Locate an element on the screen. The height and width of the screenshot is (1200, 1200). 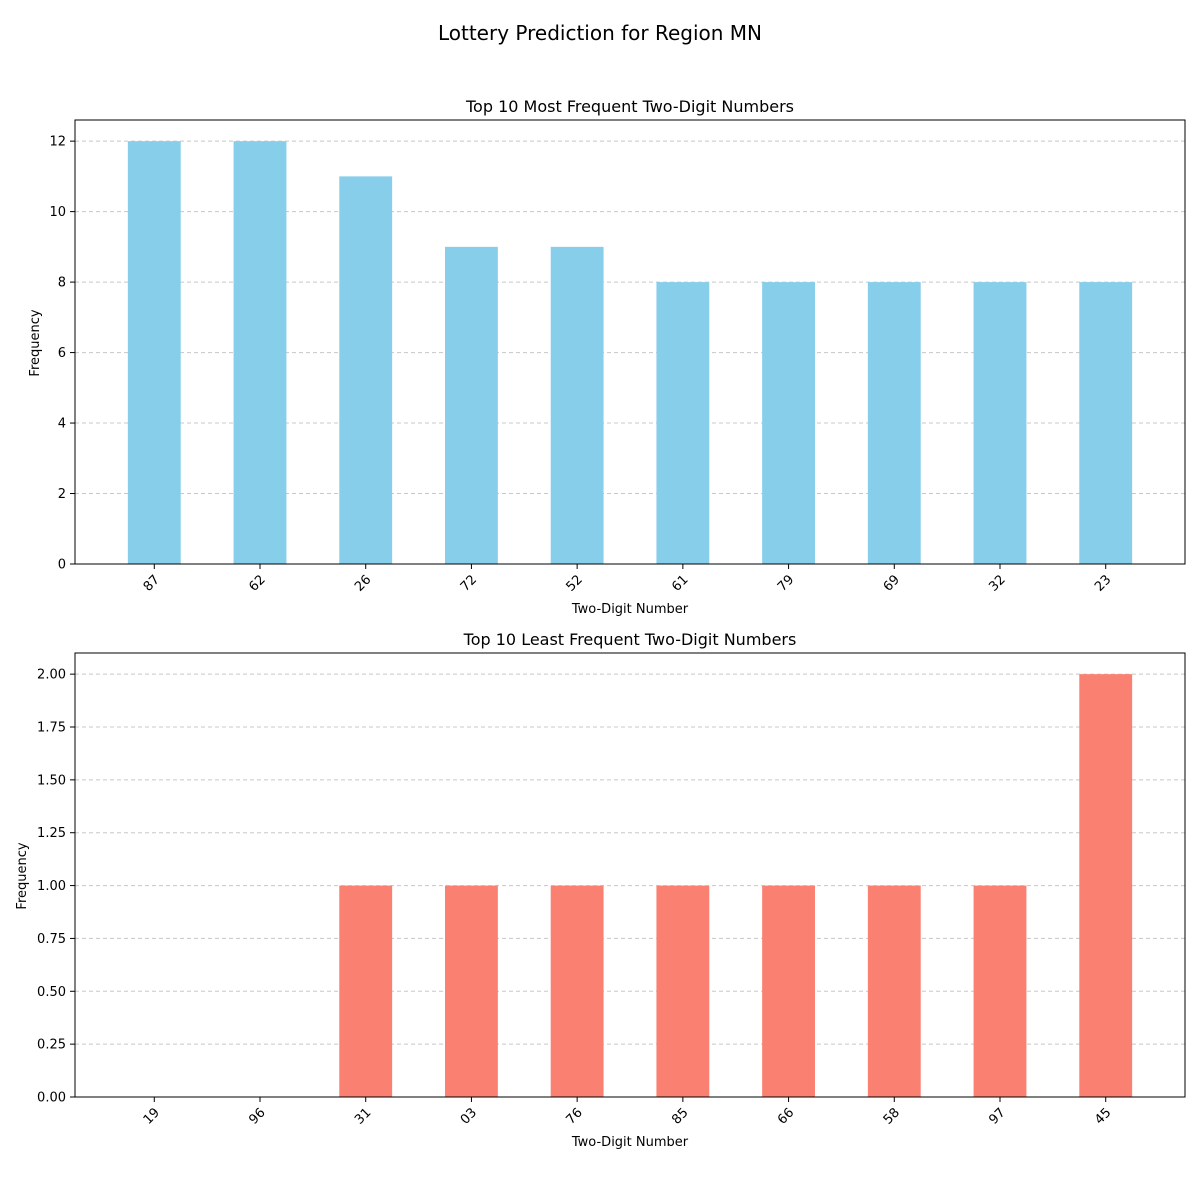
y-tick-label: 1.00 is located at coordinates (51, 886).